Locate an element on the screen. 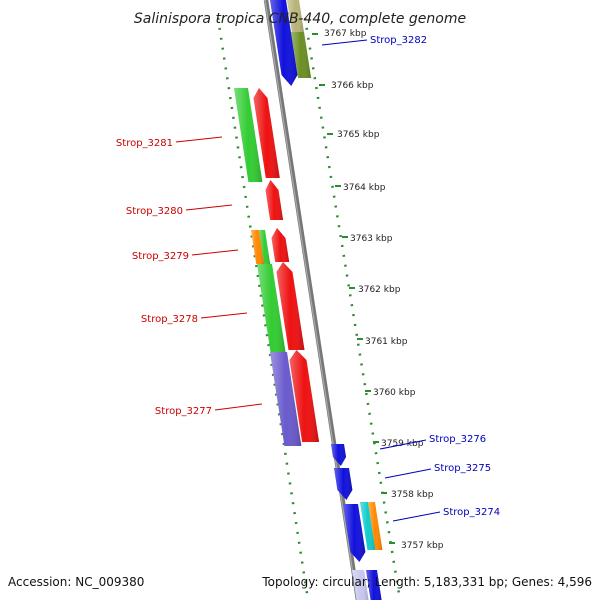 The width and height of the screenshot is (600, 600). gene-label-strop-3277: Strop_3277 is located at coordinates (183, 411).